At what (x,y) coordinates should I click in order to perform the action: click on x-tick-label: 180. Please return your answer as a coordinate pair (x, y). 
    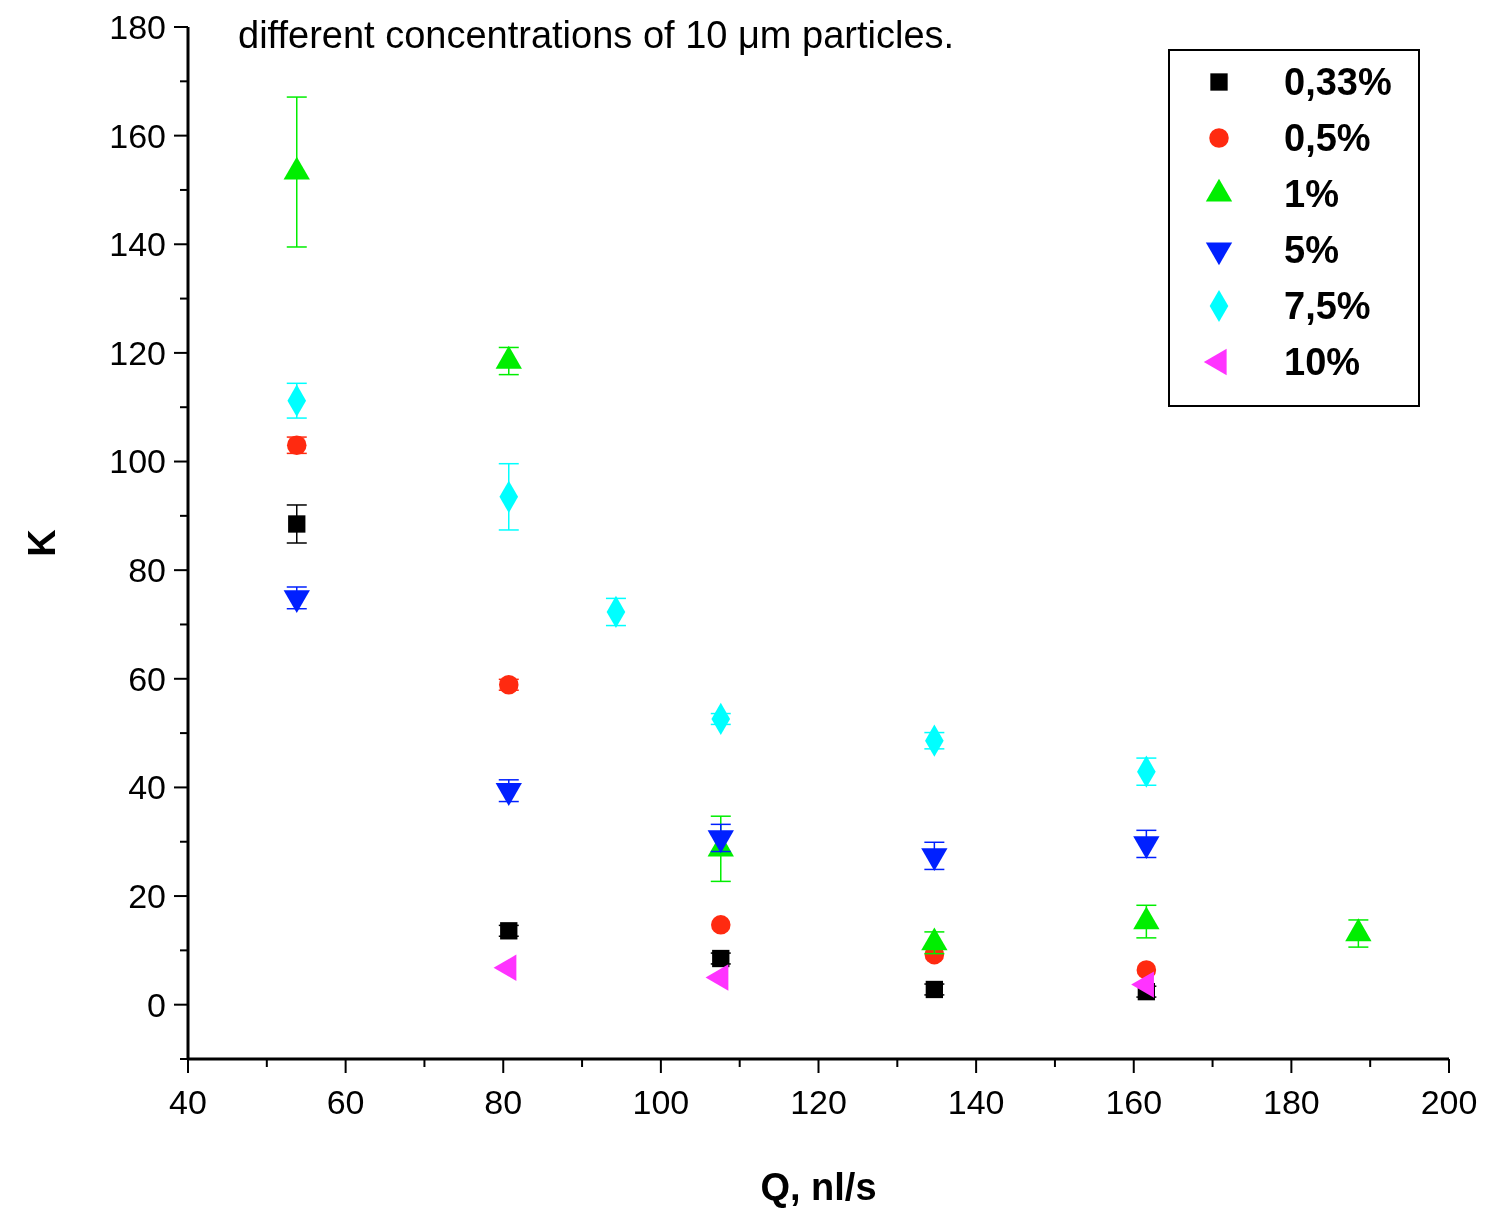
    Looking at the image, I should click on (1291, 1102).